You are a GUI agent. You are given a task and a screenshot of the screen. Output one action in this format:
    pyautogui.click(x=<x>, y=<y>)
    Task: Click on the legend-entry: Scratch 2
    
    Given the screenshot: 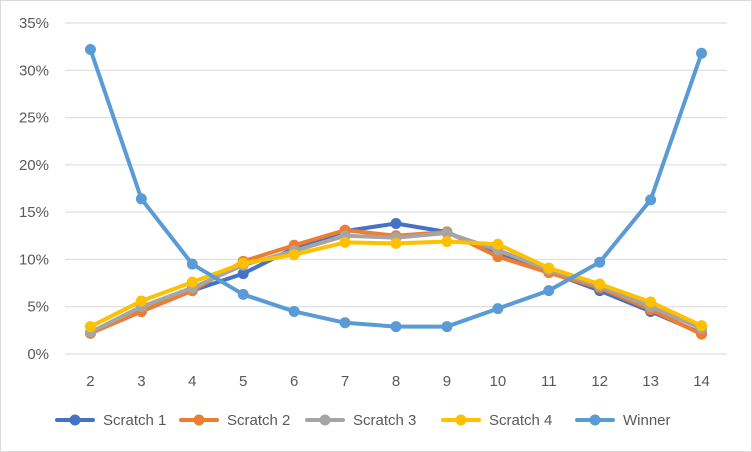 What is the action you would take?
    pyautogui.click(x=234, y=420)
    